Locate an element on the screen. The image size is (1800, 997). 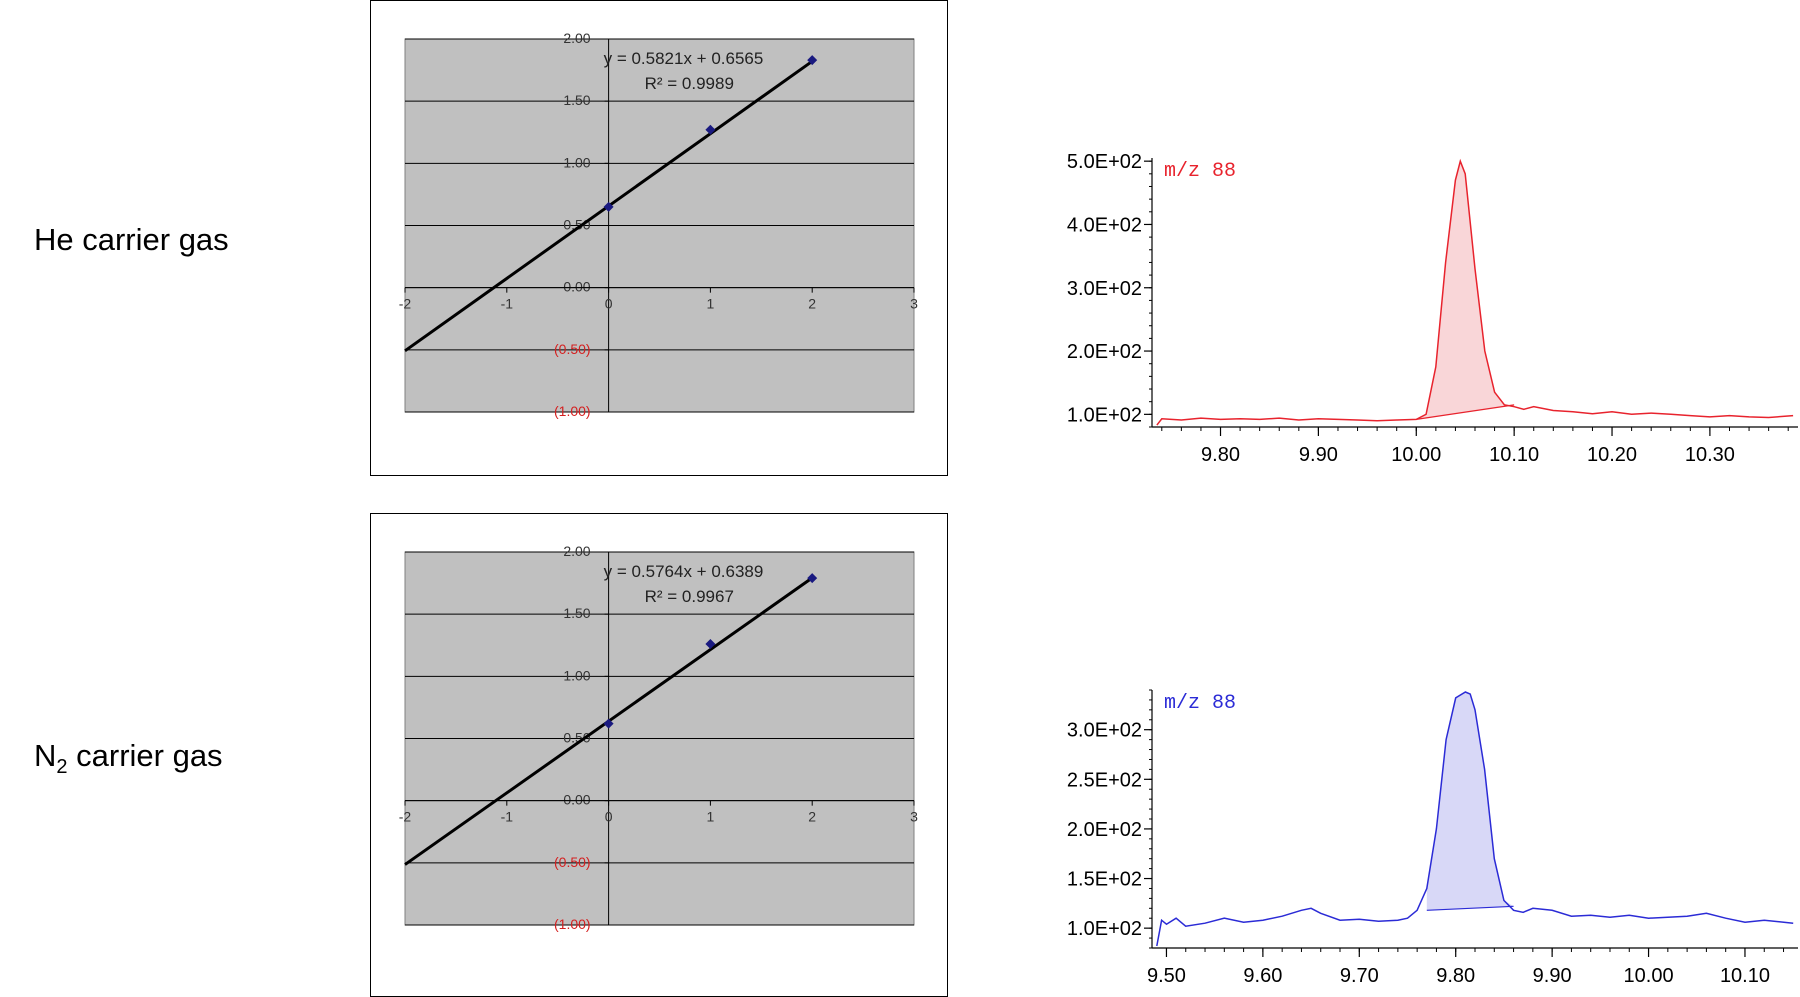
chrom-n2-xtick-label: 9.80 is located at coordinates (1455, 976).